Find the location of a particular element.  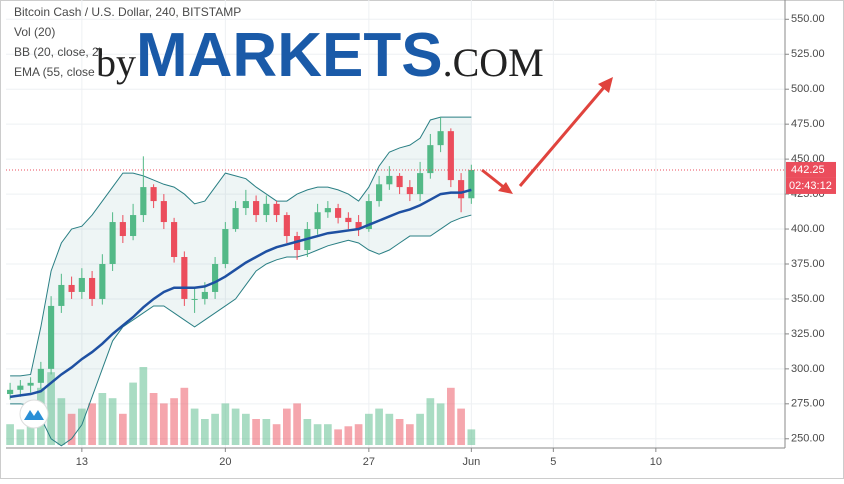

x-tick-label: Jun is located at coordinates (471, 462).